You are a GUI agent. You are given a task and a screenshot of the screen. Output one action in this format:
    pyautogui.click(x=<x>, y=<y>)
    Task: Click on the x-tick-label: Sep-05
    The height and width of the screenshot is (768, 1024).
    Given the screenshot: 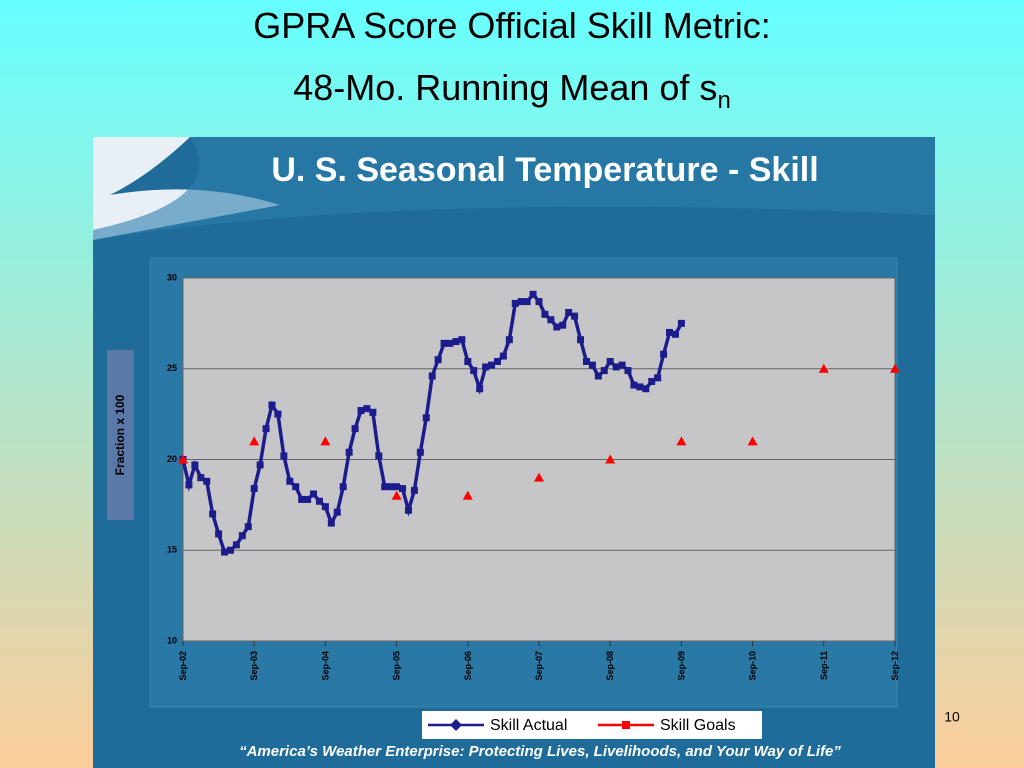 What is the action you would take?
    pyautogui.click(x=397, y=666)
    